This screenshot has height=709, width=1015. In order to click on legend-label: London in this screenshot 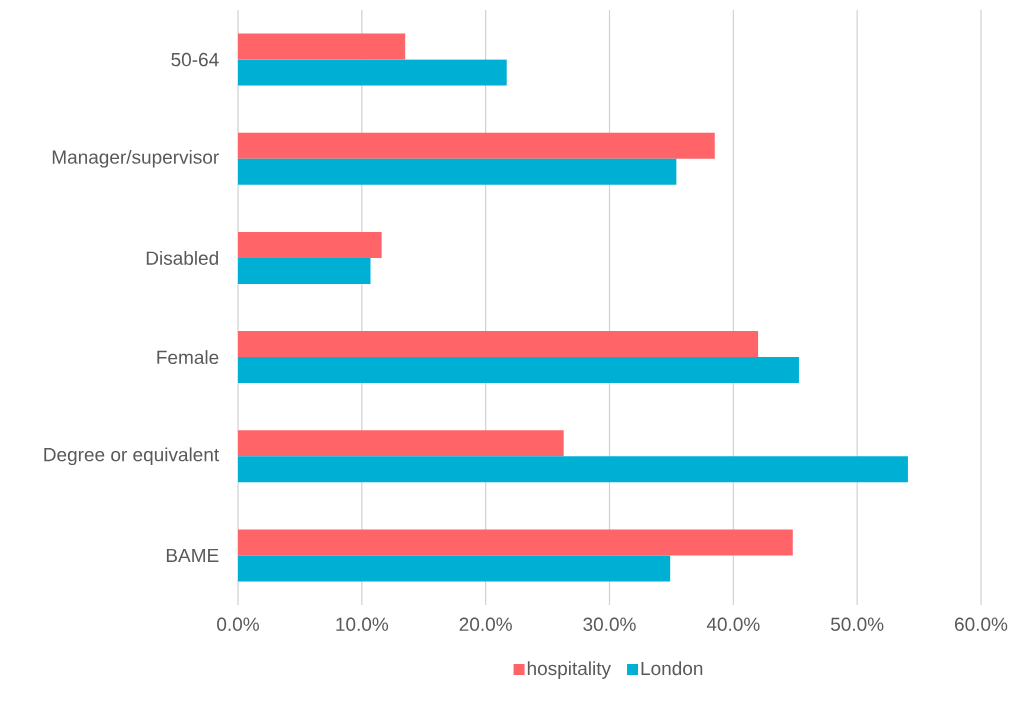, I will do `click(672, 668)`.